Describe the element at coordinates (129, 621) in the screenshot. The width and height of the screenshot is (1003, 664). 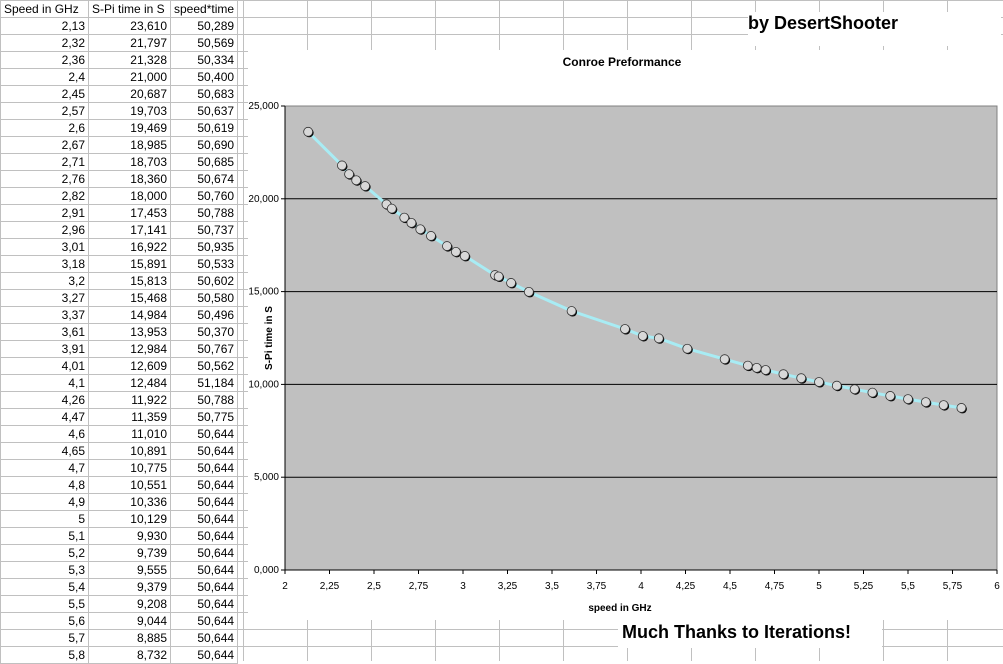
I see `cell-time: 9,044` at that location.